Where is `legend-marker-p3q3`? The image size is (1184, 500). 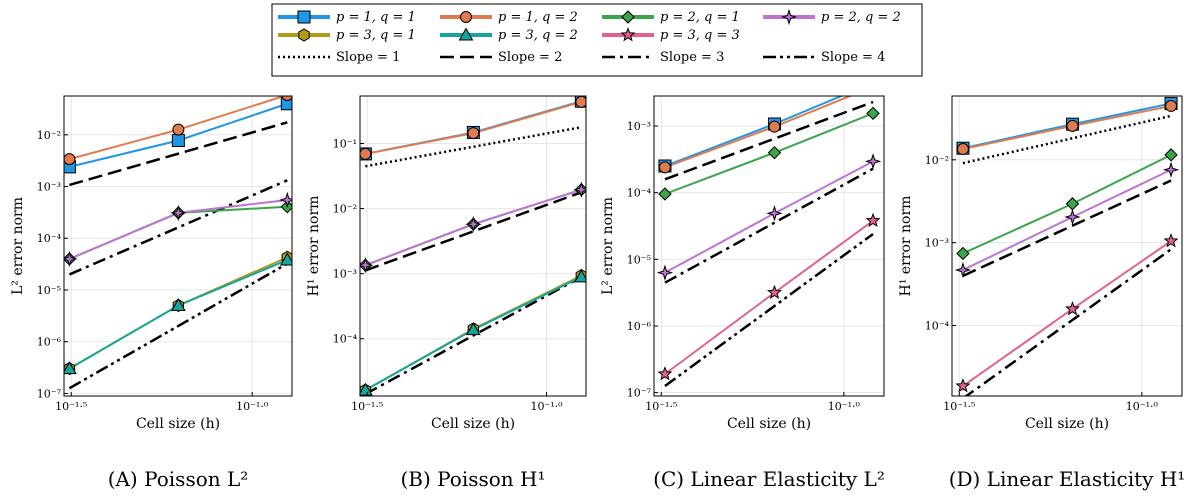 legend-marker-p3q3 is located at coordinates (628, 34).